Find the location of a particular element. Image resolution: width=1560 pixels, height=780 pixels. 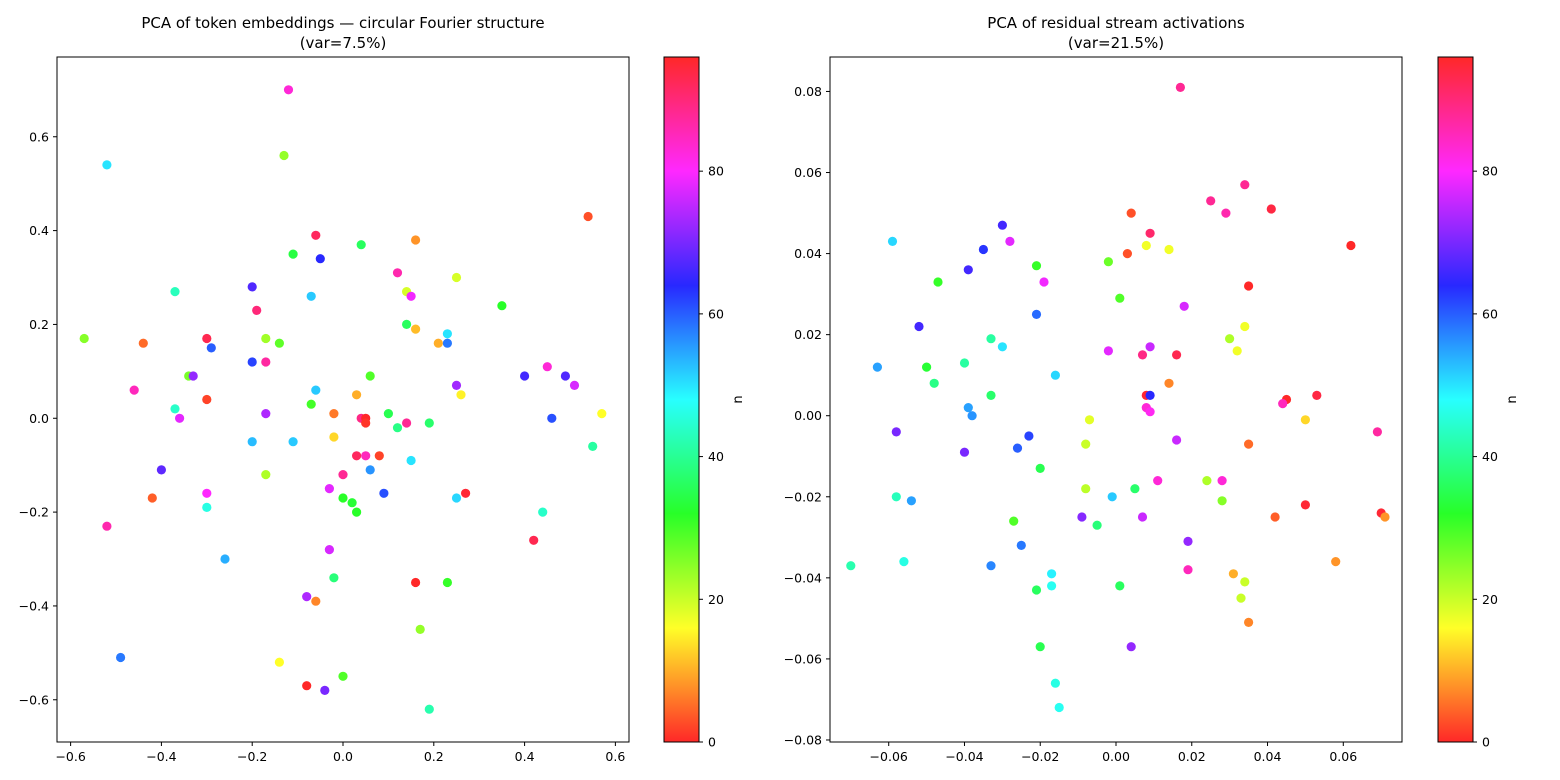

y-tick-label: −0.4 is located at coordinates (34, 605).